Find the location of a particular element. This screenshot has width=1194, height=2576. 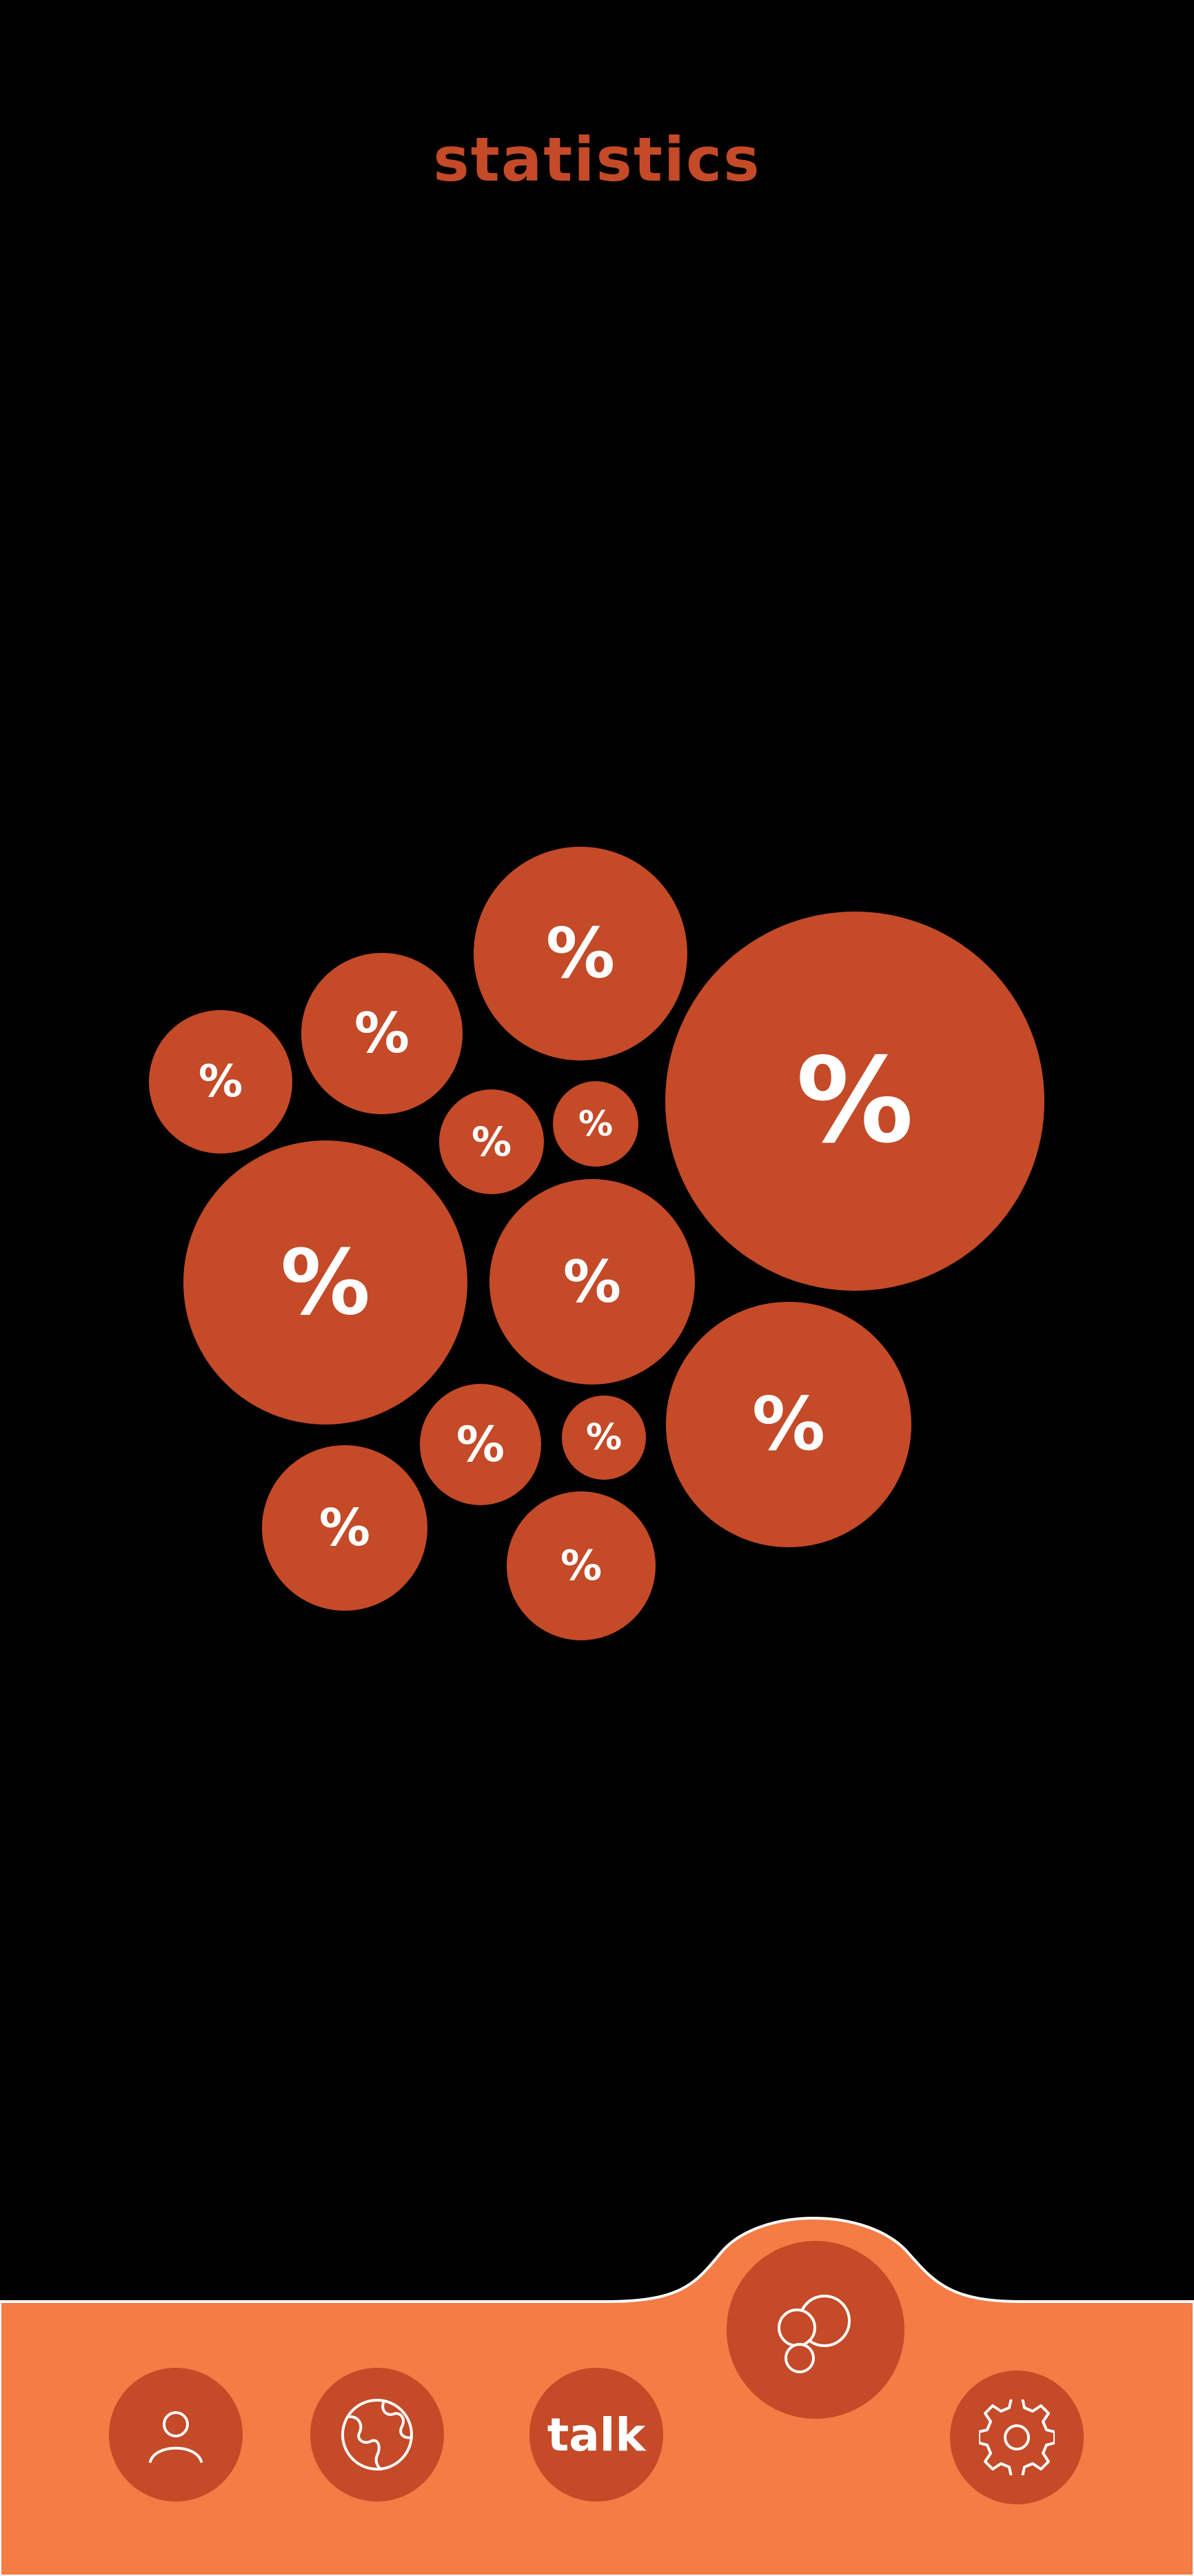

bubble-9: % is located at coordinates (788, 1424).